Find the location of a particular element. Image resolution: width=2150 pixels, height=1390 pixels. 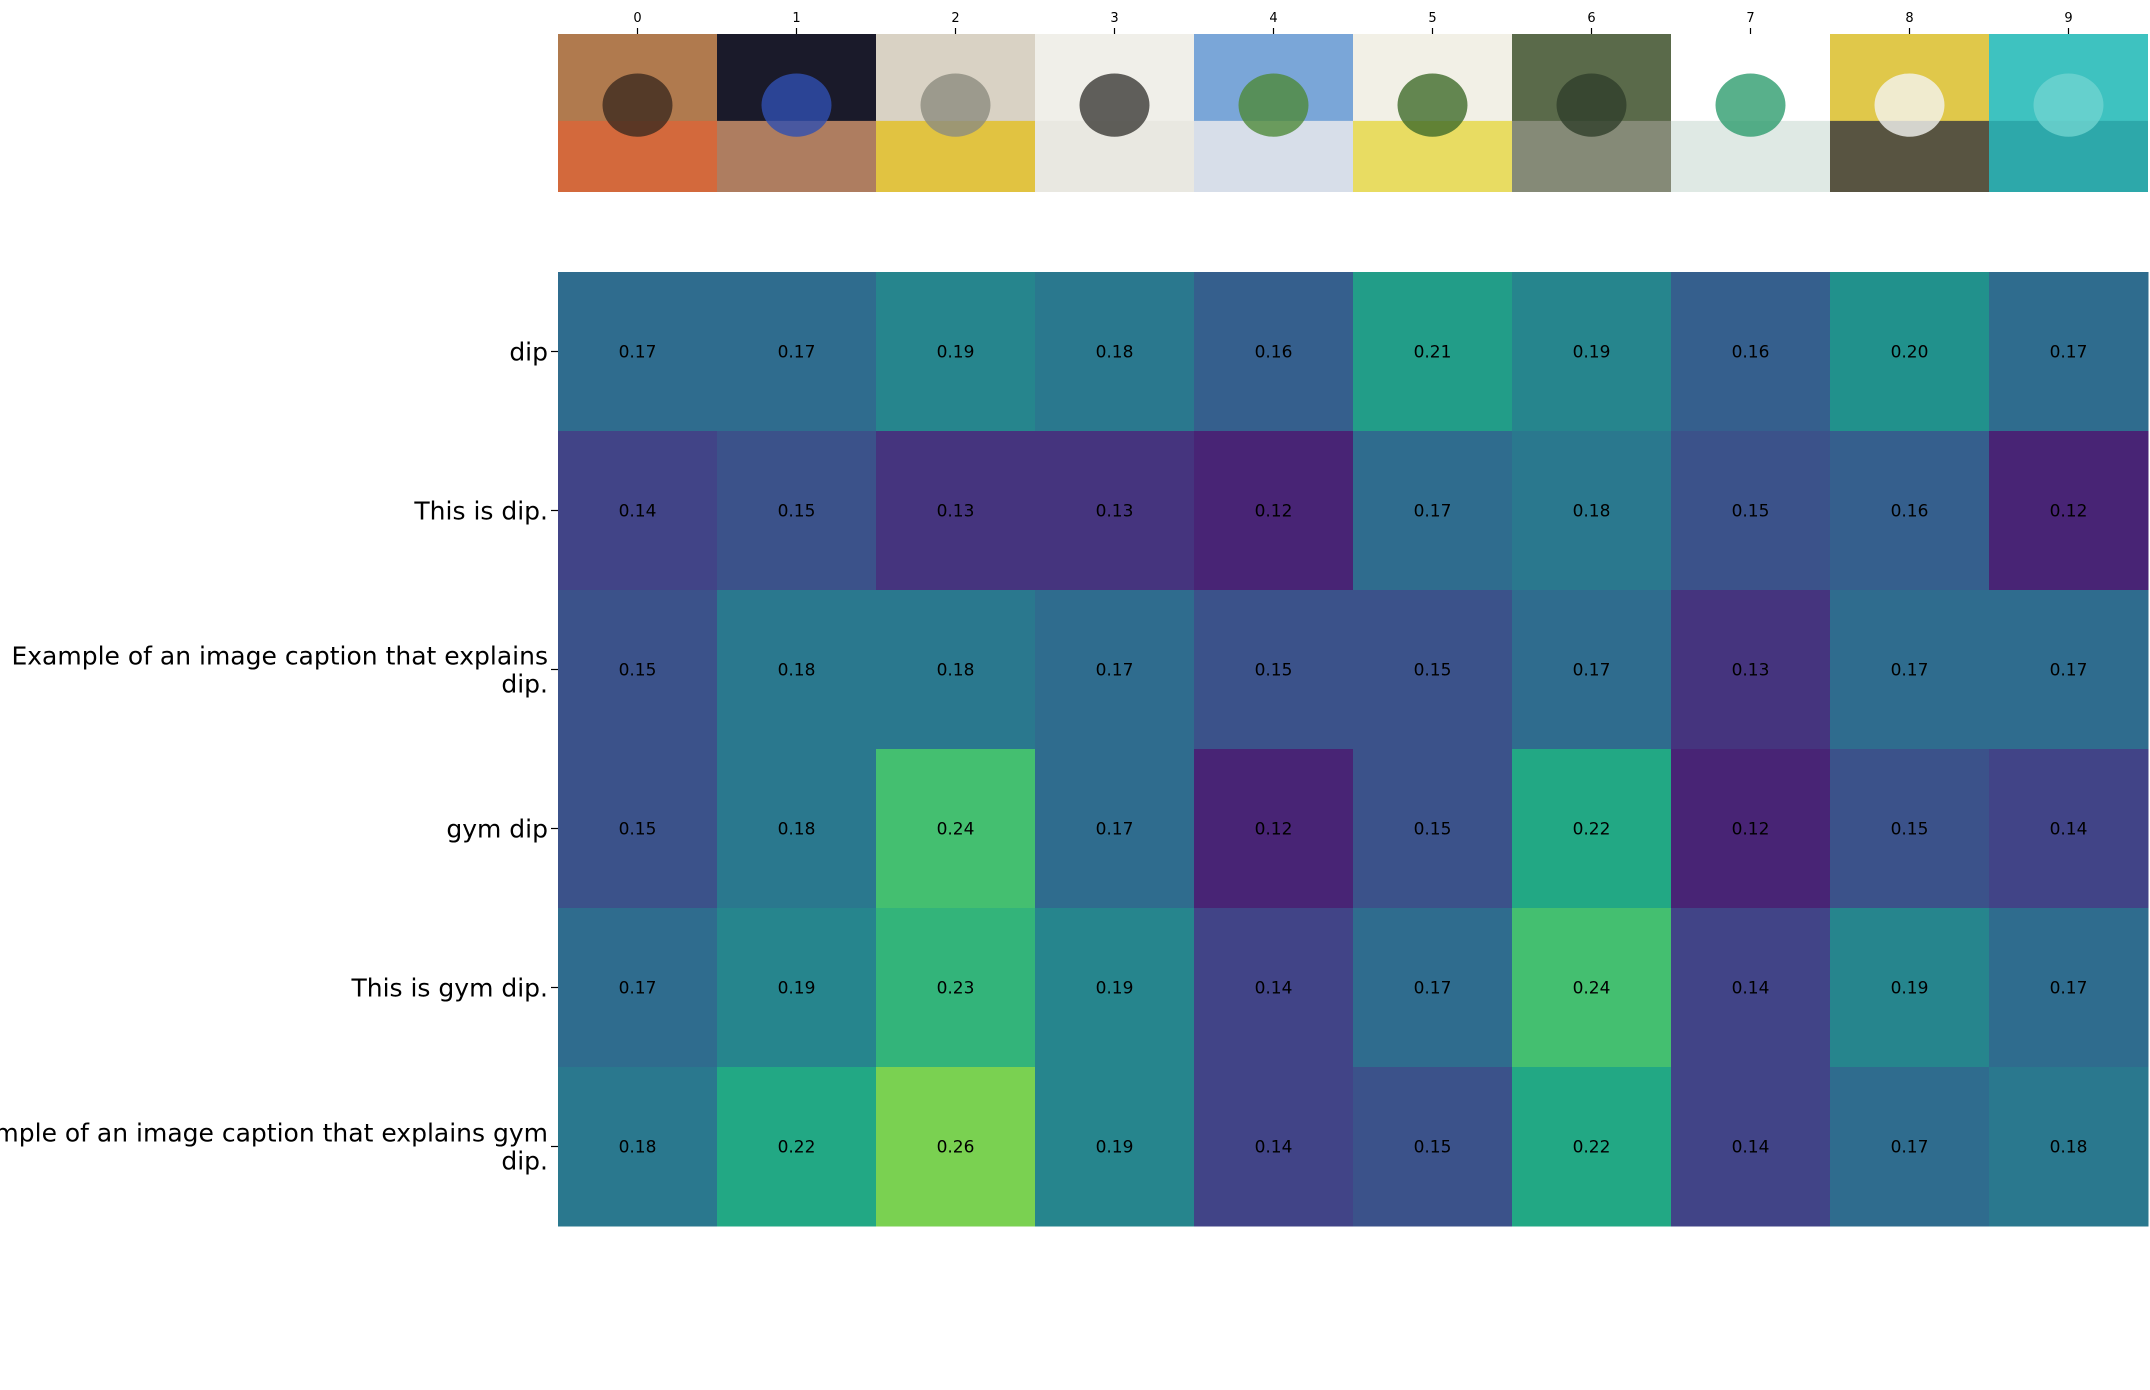

column-image-strip is located at coordinates (1353, 113).